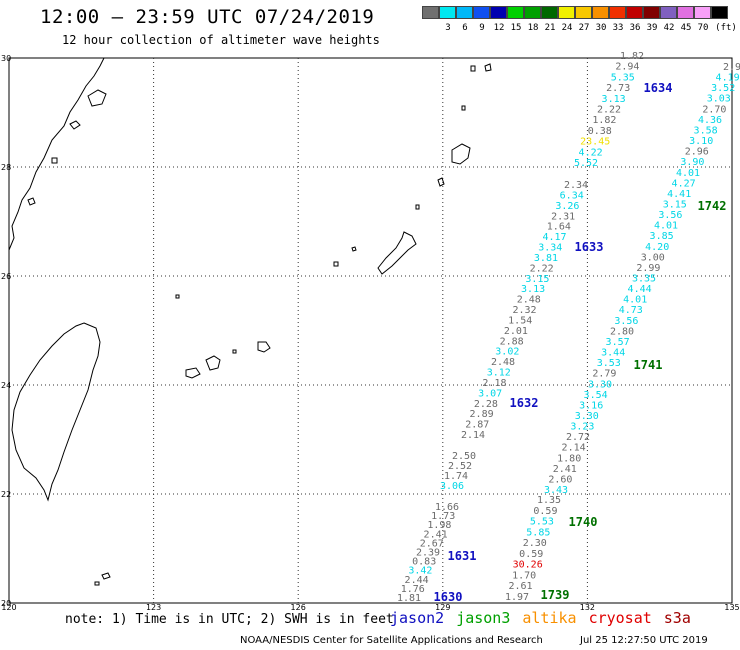 This screenshot has height=650, width=740. I want to click on wave-height-value: 2.96, so click(697, 152).